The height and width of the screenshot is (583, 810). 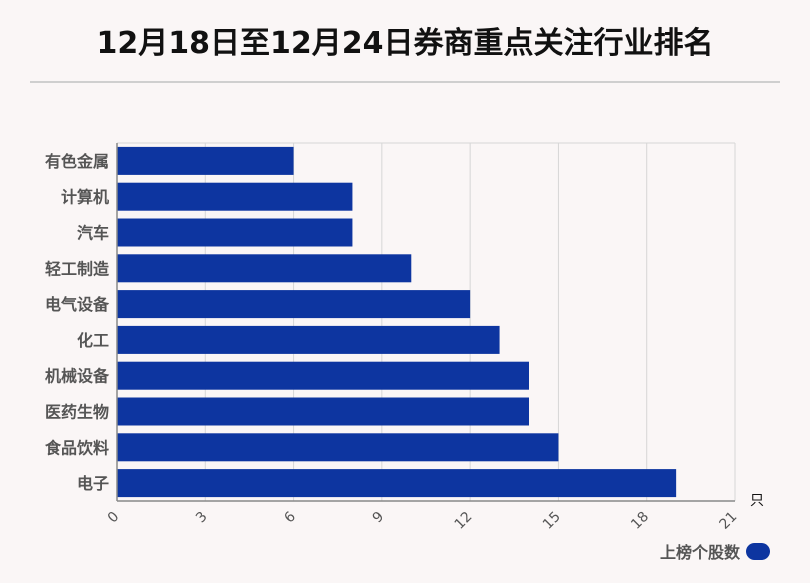 What do you see at coordinates (93, 233) in the screenshot?
I see `y-category-label: 汽车` at bounding box center [93, 233].